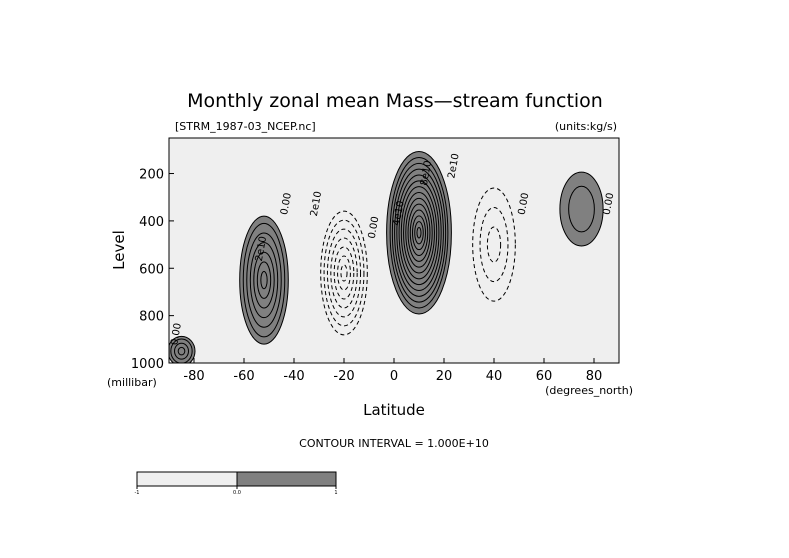 The image size is (789, 558). What do you see at coordinates (245, 126) in the screenshot?
I see `file-label: [STRM_1987-03_NCEP.nc]` at bounding box center [245, 126].